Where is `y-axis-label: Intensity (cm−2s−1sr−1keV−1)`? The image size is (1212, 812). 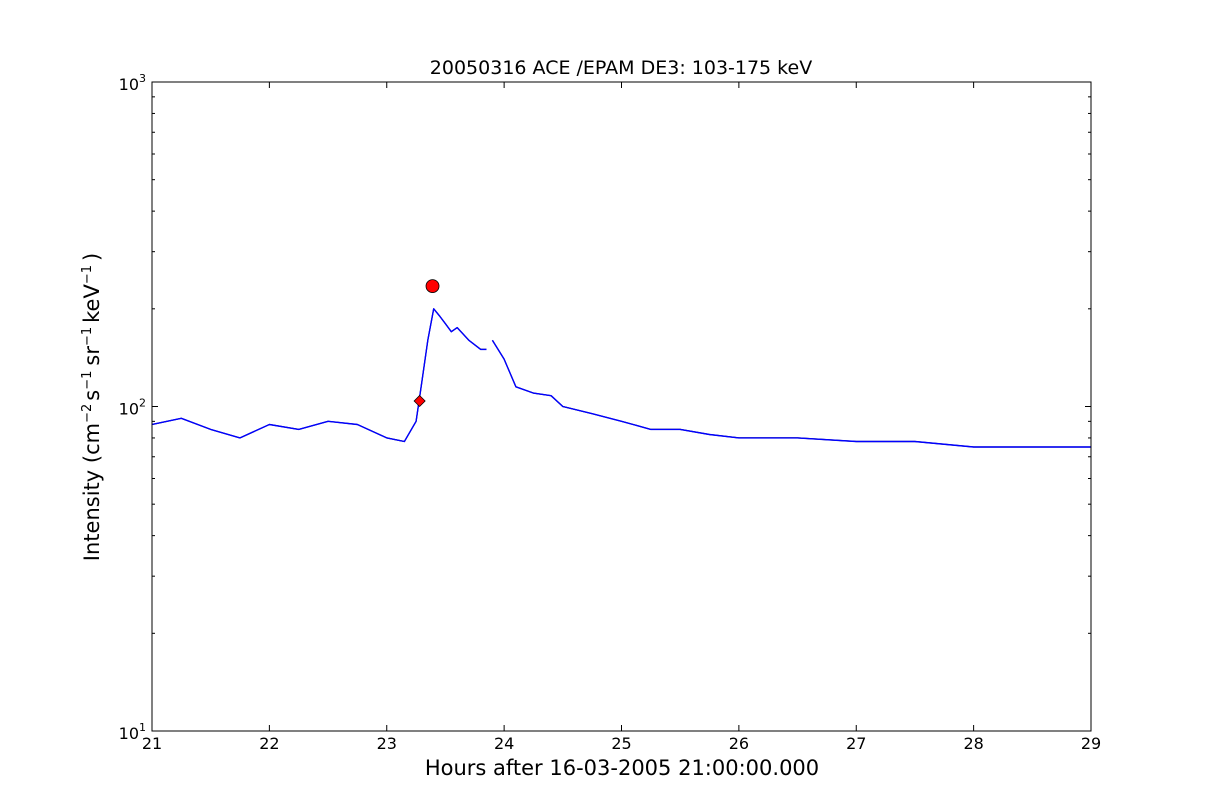 y-axis-label: Intensity (cm−2s−1sr−1keV−1) is located at coordinates (92, 407).